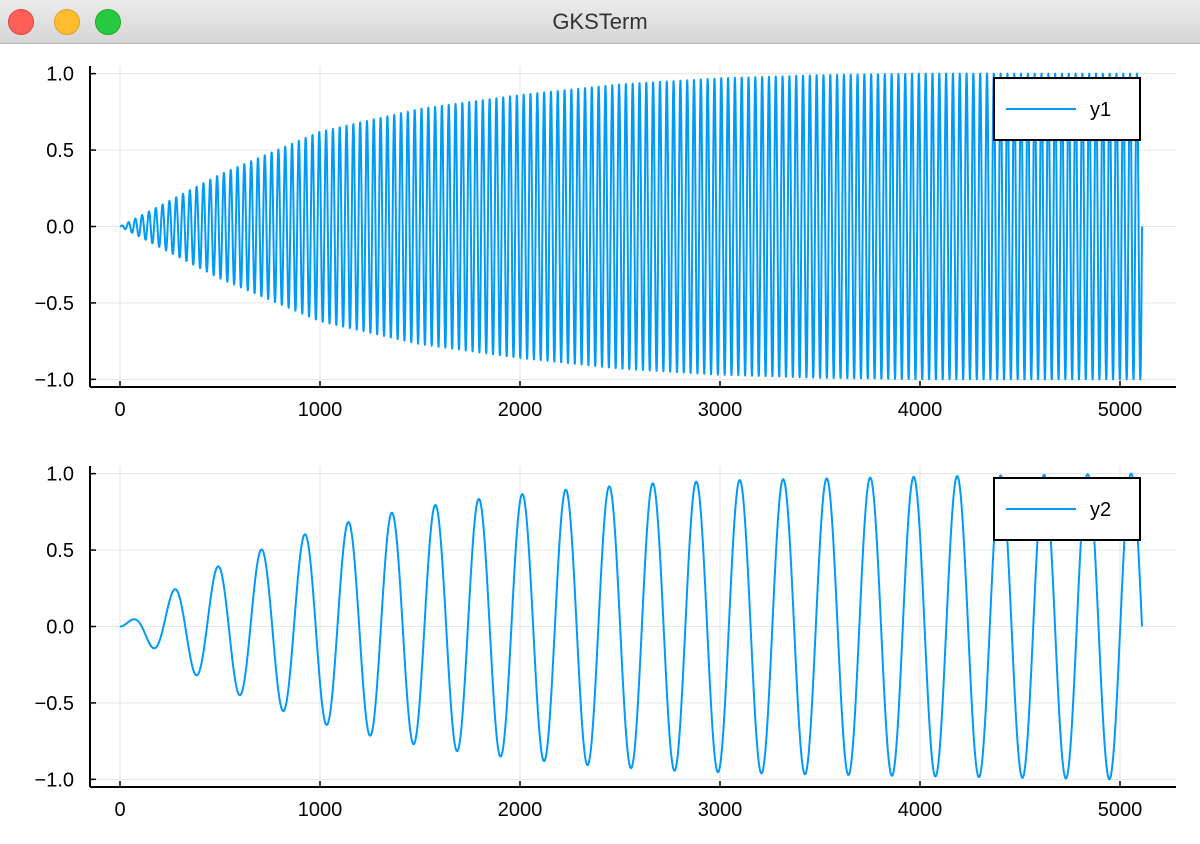  I want to click on window-title: GKSTerm, so click(600, 21).